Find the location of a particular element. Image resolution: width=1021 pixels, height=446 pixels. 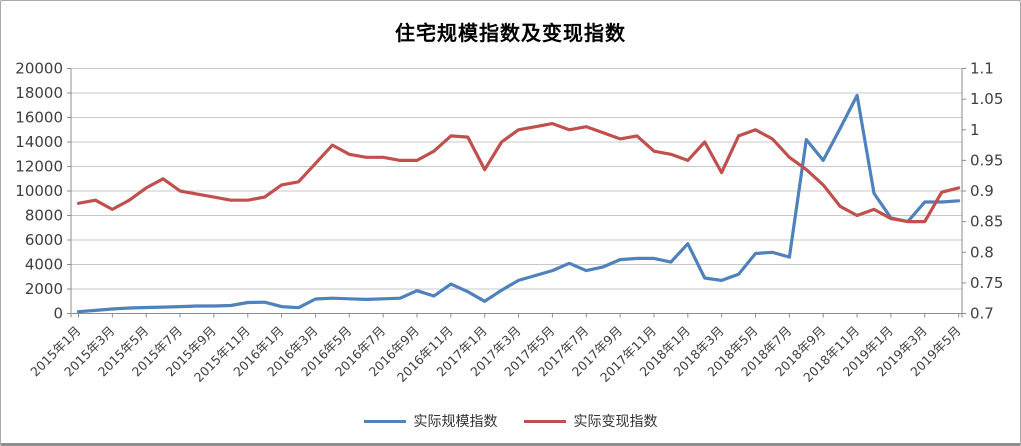

left-axis-label: 0 is located at coordinates (58, 314).